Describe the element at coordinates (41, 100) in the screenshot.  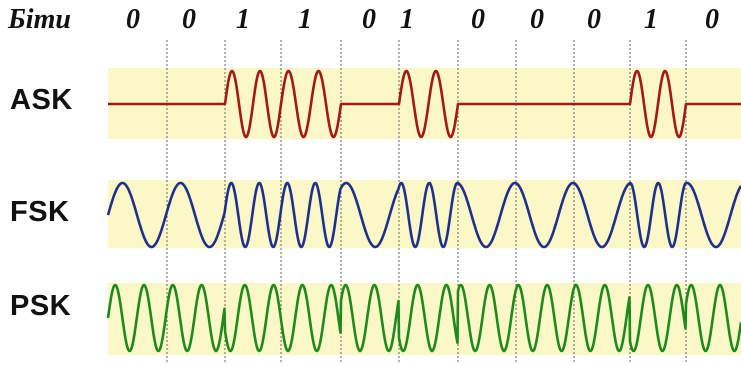
I see `ask-label: ASK` at that location.